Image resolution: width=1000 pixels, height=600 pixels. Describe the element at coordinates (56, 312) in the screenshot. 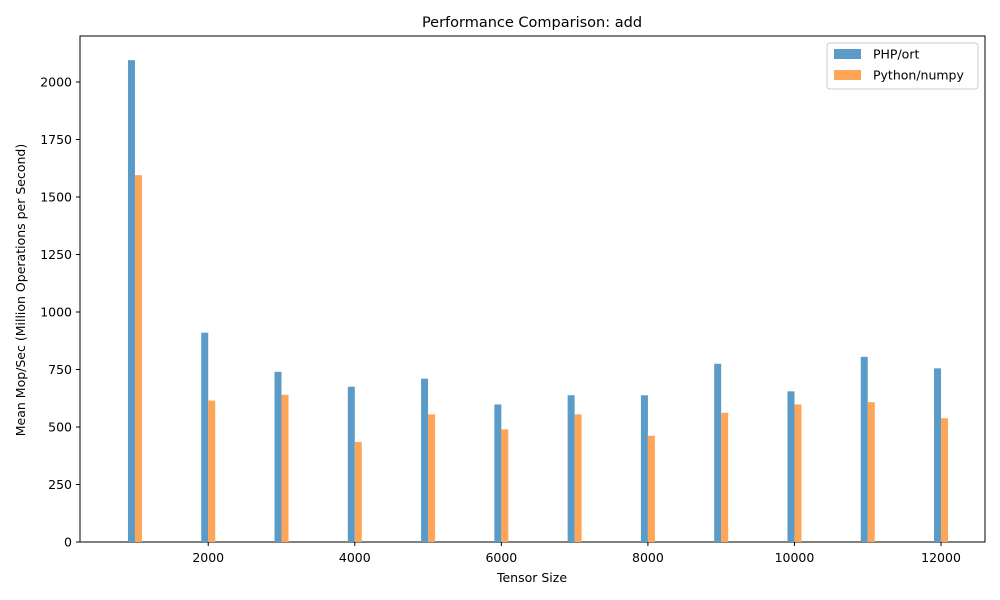

I see `y-tick-label: 1000` at that location.